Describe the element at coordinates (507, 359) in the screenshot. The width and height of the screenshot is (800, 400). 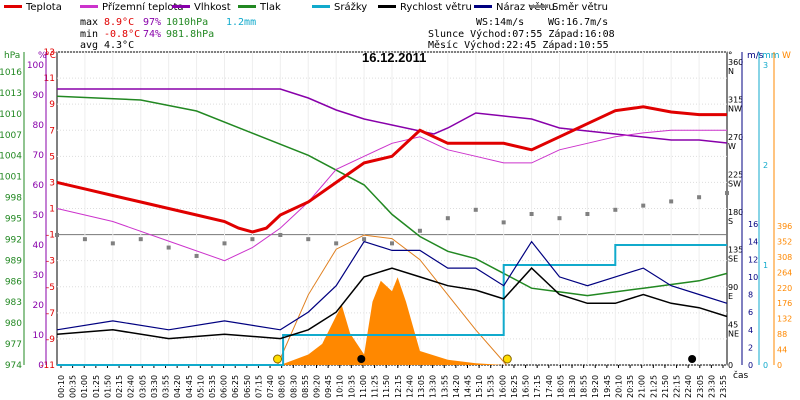
I see `sunset-icon` at that location.